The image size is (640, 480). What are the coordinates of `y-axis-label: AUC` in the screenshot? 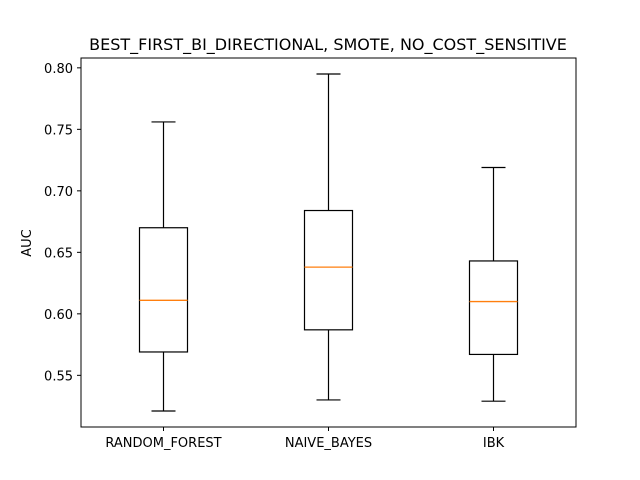 It's located at (27, 243).